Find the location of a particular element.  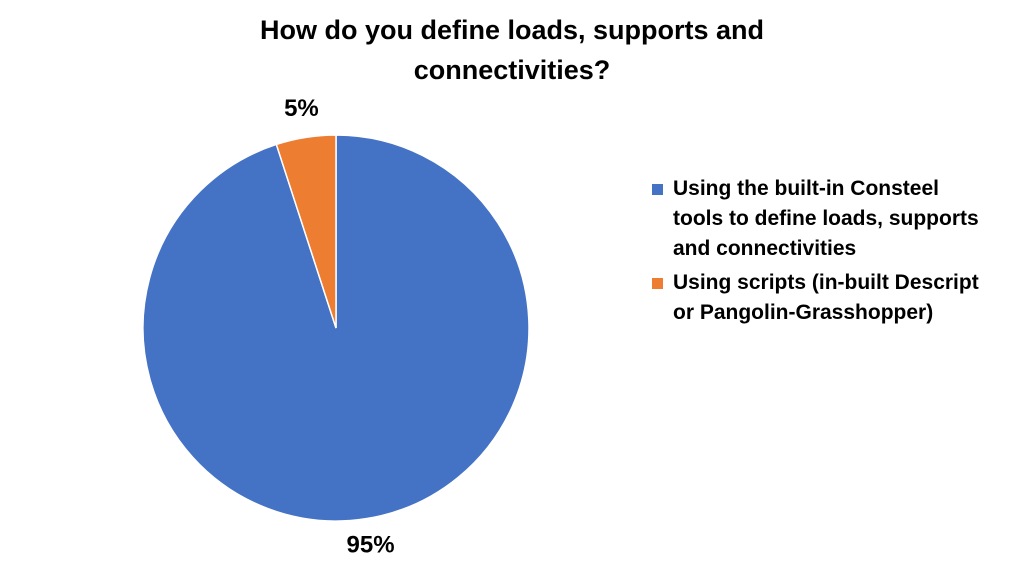

data-label: 95% is located at coordinates (371, 545).